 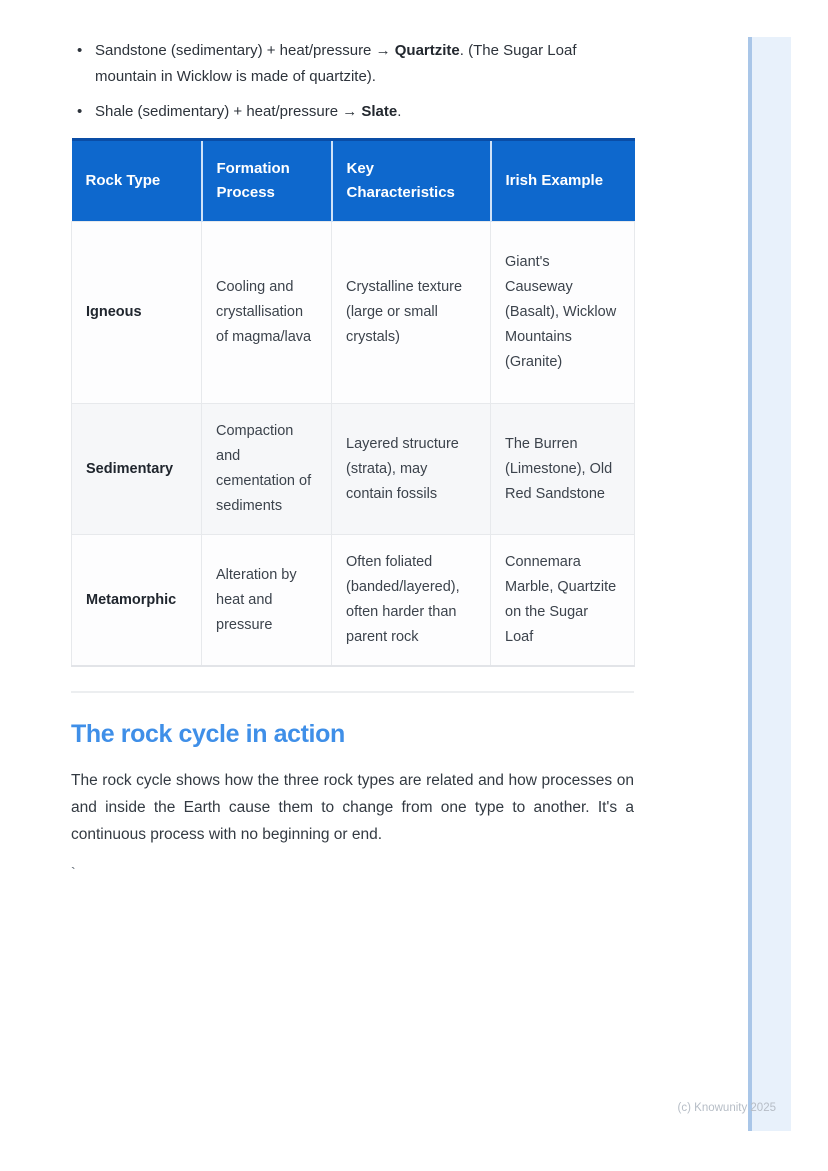 I want to click on cell-formation-process: Compaction and cementation of sediments, so click(x=266, y=469).